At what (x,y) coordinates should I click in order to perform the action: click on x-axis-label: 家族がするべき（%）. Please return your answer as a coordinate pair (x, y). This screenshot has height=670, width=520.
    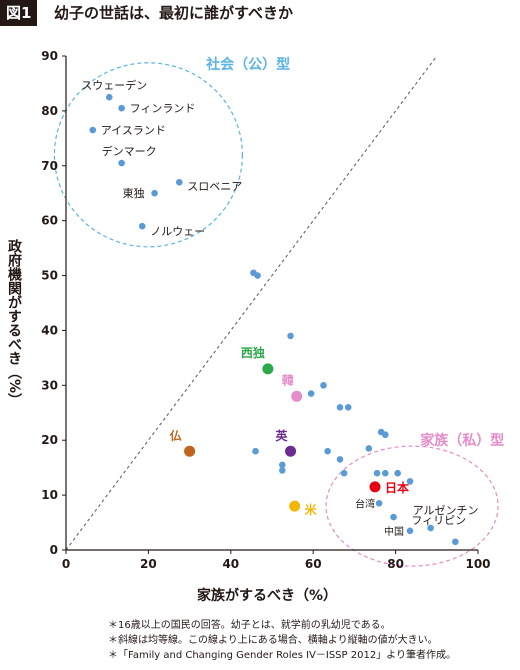
    Looking at the image, I should click on (267, 595).